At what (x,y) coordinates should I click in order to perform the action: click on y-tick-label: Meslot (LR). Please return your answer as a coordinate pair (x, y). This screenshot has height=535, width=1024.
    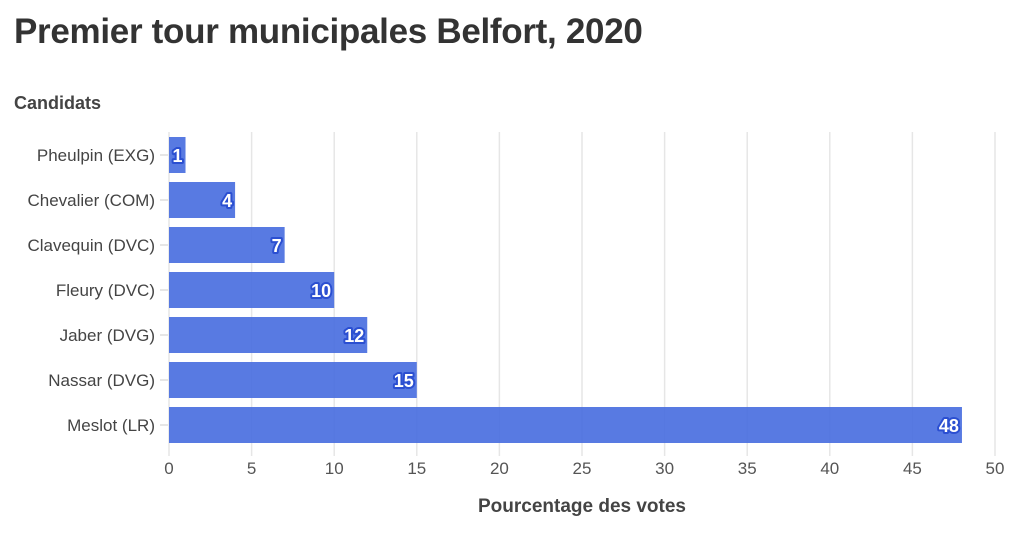
    Looking at the image, I should click on (111, 425).